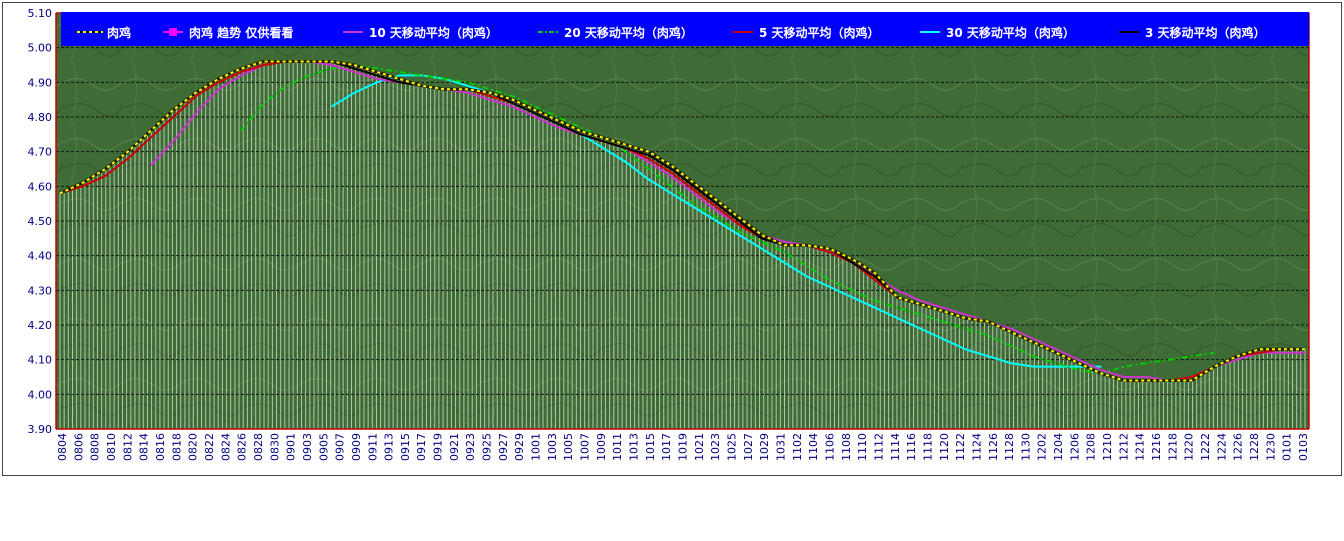  Describe the element at coordinates (307, 447) in the screenshot. I see `x-tick-label: 0903` at that location.